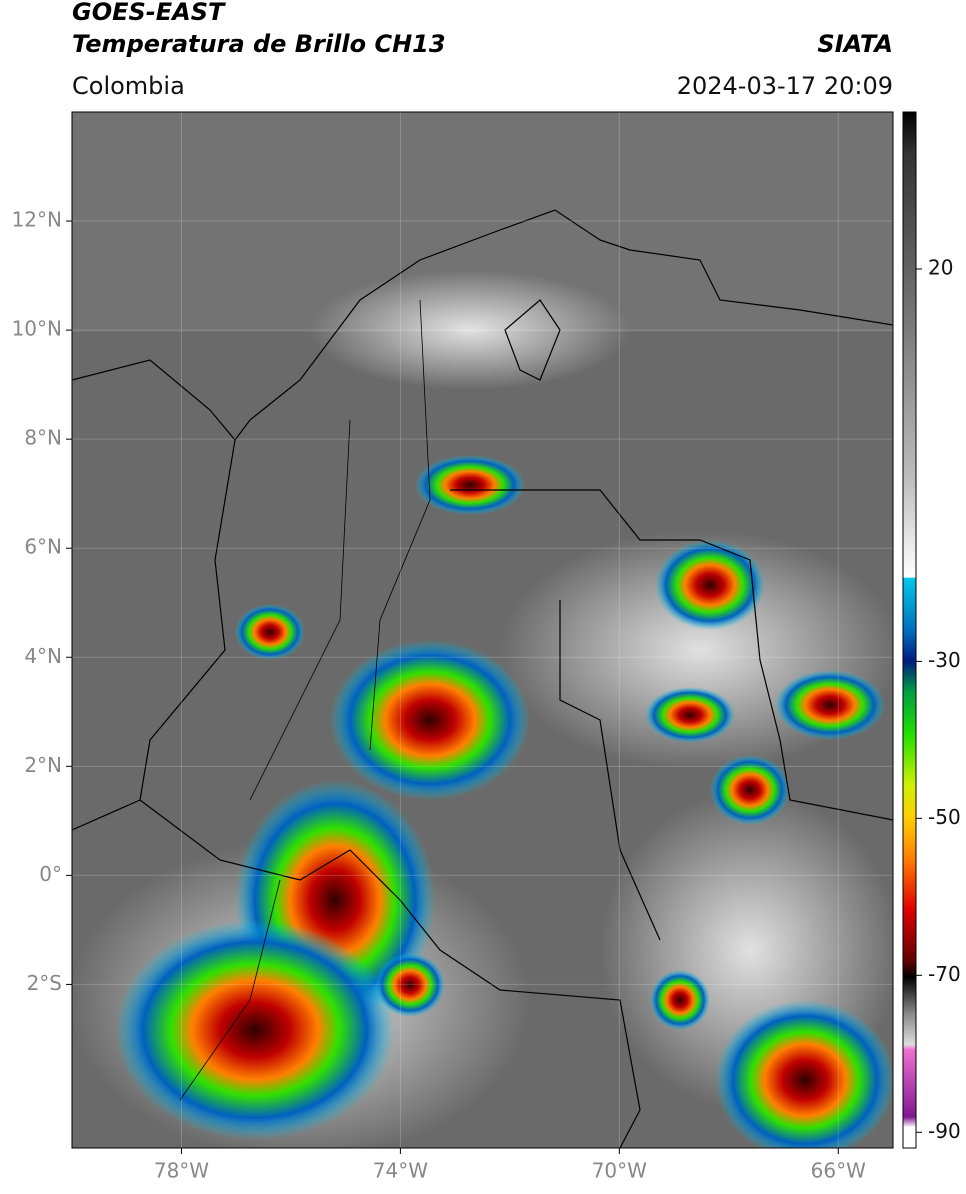  Describe the element at coordinates (43, 765) in the screenshot. I see `y-tick-label: 2°N` at that location.